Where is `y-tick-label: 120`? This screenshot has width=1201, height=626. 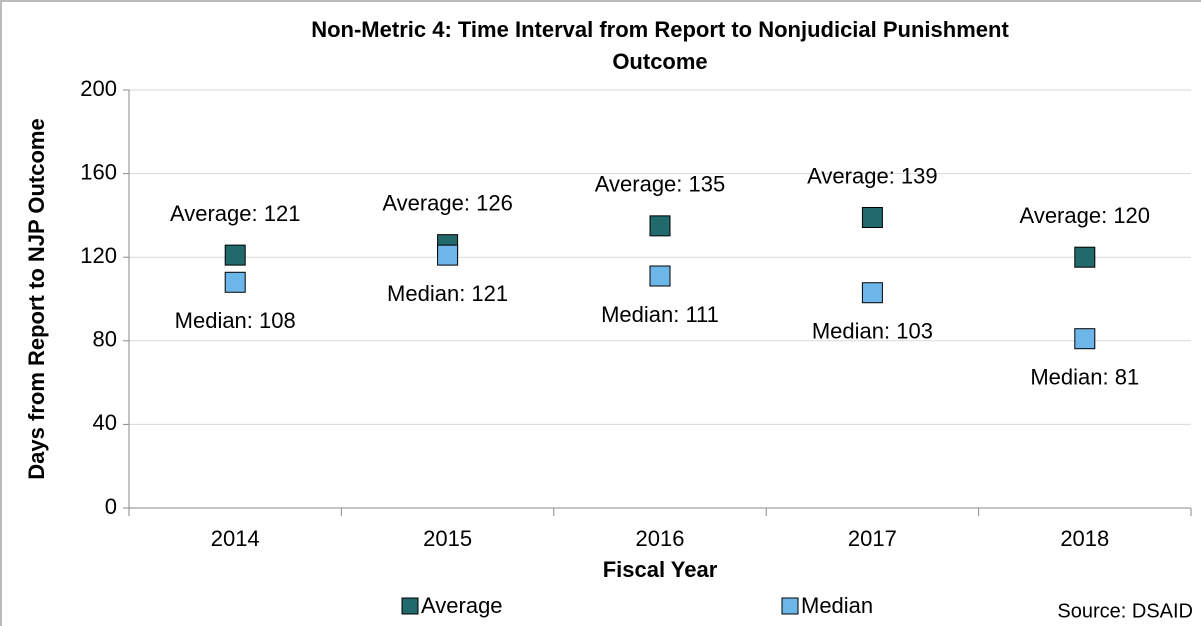
y-tick-label: 120 is located at coordinates (98, 255).